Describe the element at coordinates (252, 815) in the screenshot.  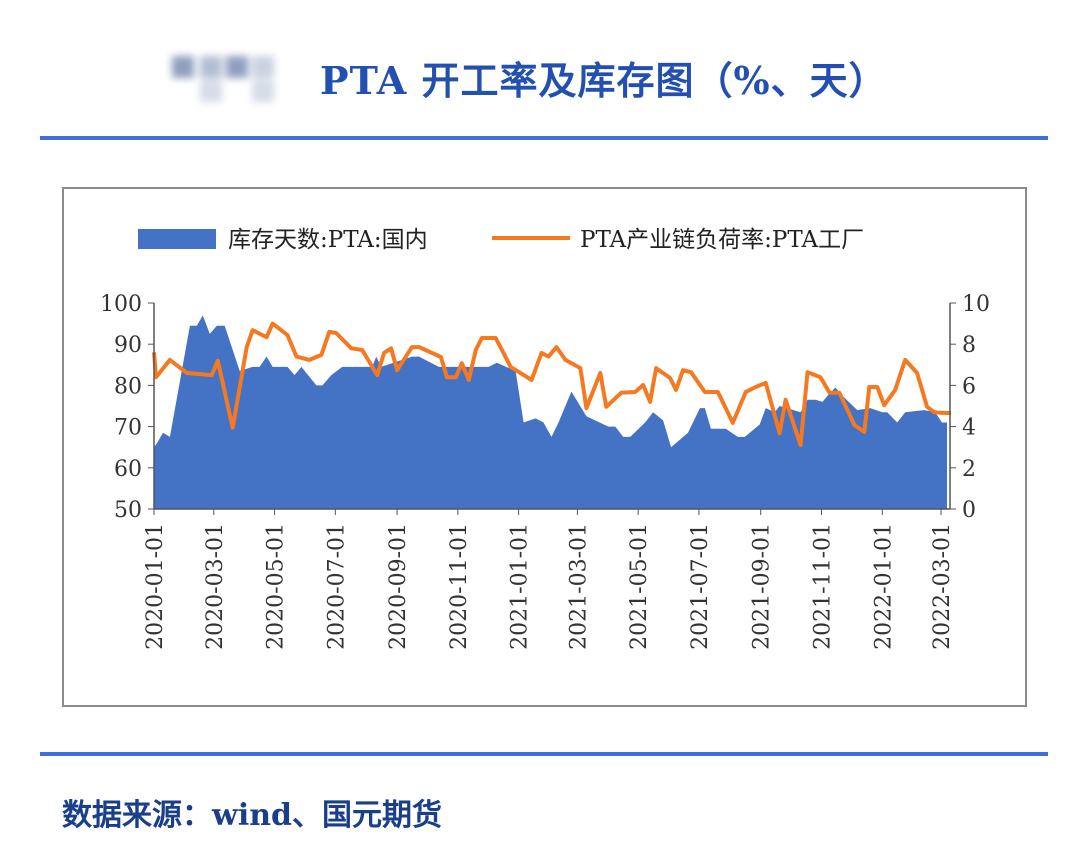
I see `source-note: 数据来源：wind、国元期货` at that location.